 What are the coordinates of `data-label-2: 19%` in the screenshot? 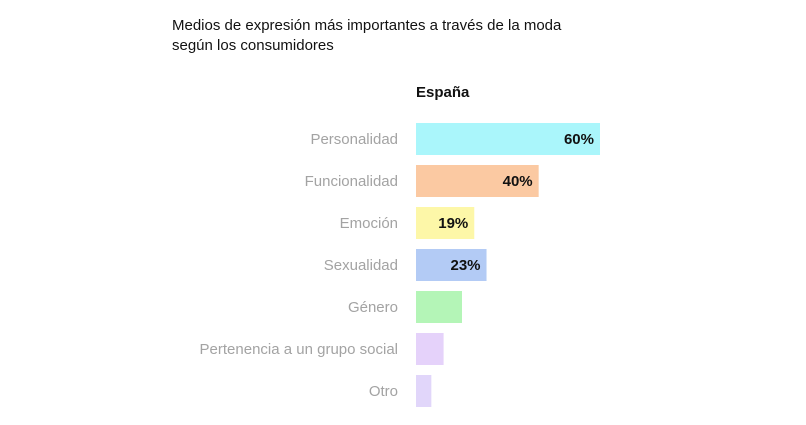 It's located at (453, 223).